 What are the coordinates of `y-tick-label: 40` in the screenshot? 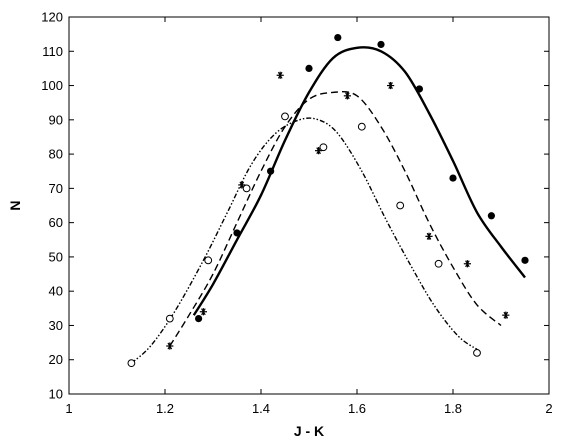 It's located at (56, 291).